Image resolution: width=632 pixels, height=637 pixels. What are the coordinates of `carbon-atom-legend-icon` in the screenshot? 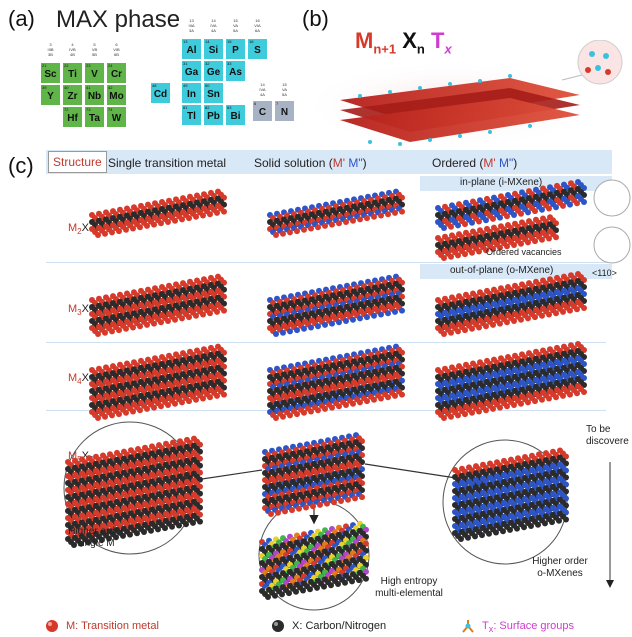 It's located at (278, 626).